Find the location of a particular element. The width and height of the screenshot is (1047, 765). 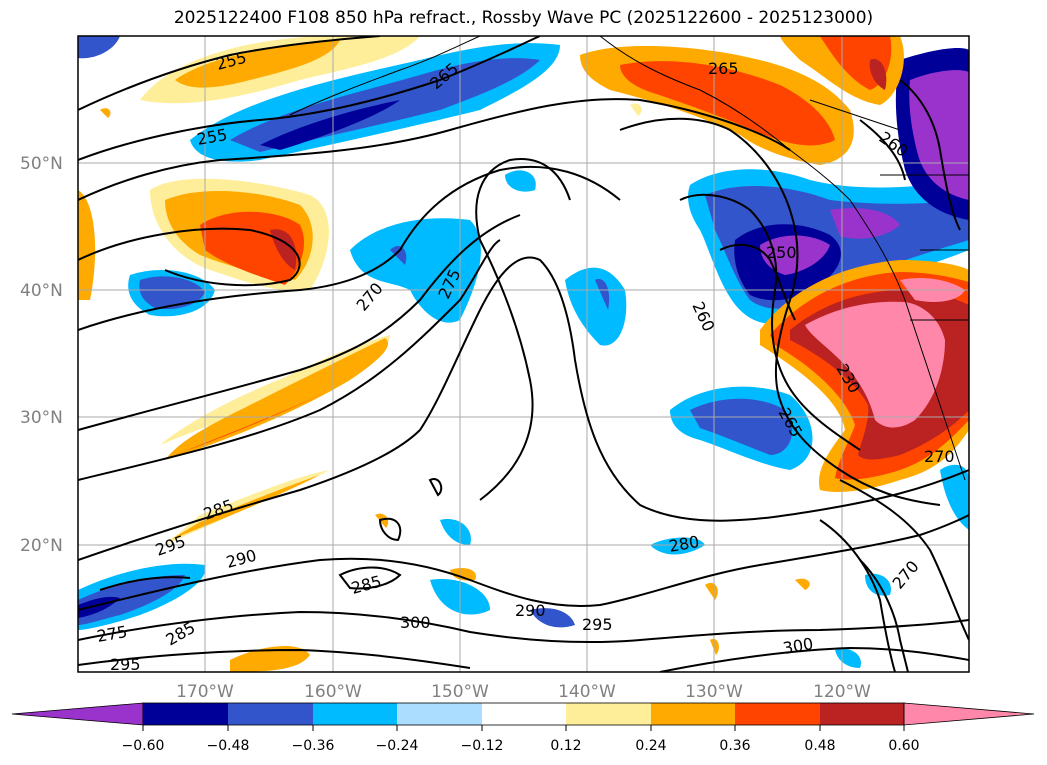

lon-label-160w: 160°W is located at coordinates (333, 692).